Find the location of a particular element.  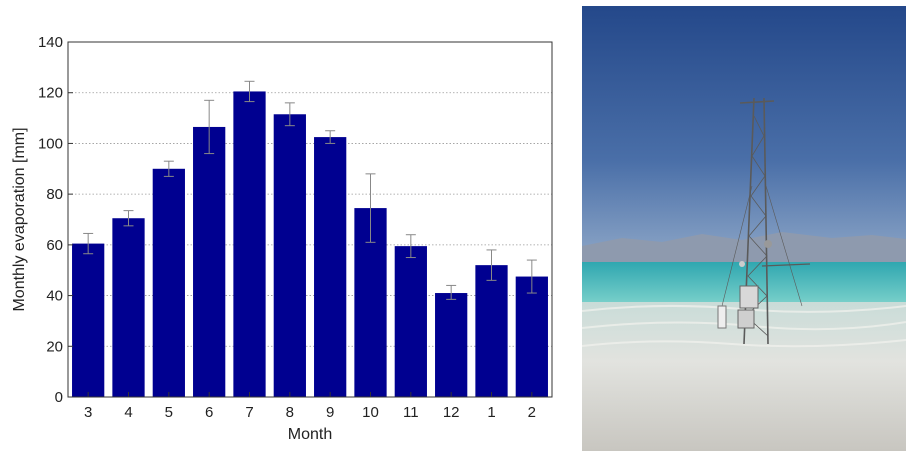

x-axis-ticks: 3 4 5 6 7 8 9 10 11 12 1 2 is located at coordinates (310, 406).